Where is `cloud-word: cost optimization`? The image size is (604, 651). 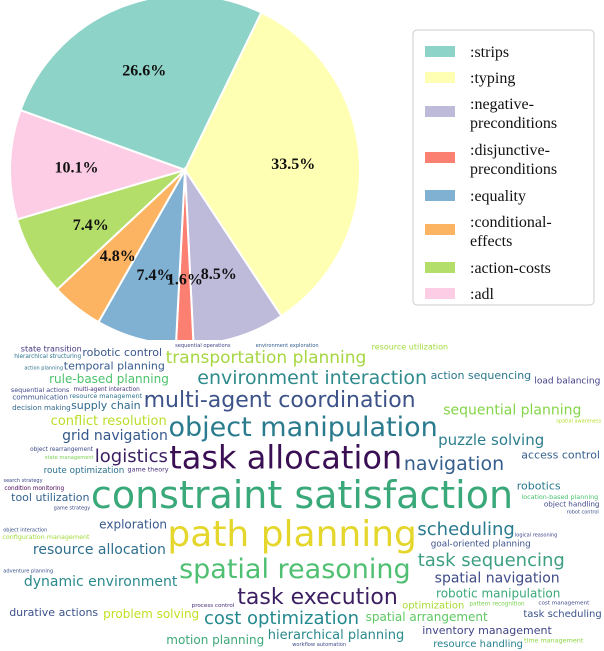
cloud-word: cost optimization is located at coordinates (281, 618).